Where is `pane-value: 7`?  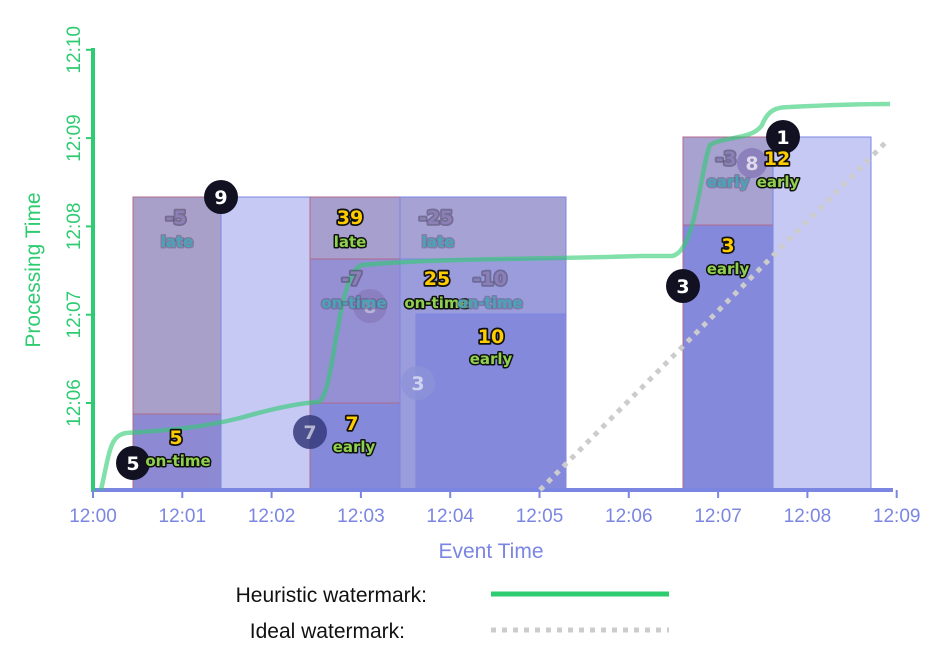
pane-value: 7 is located at coordinates (351, 424).